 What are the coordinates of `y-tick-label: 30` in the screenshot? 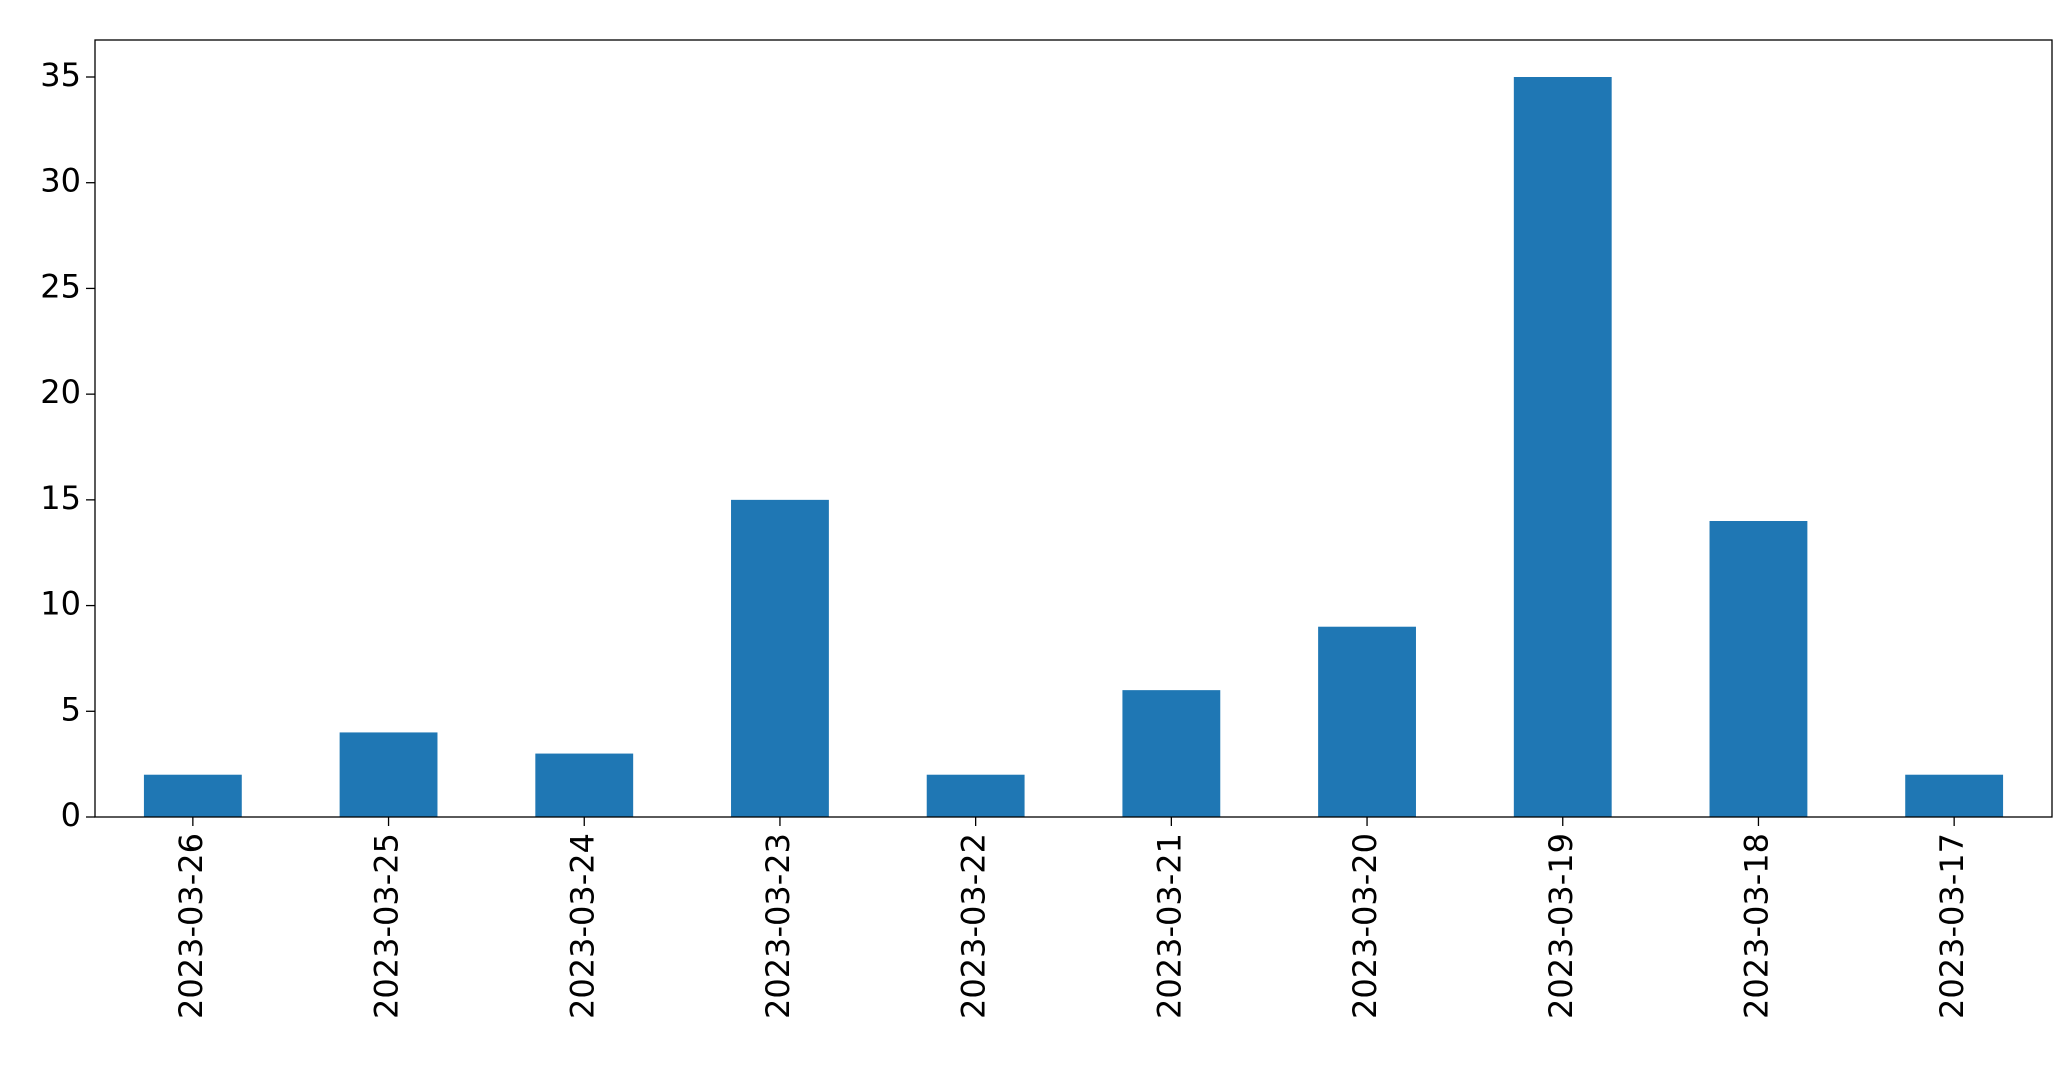 It's located at (60, 181).